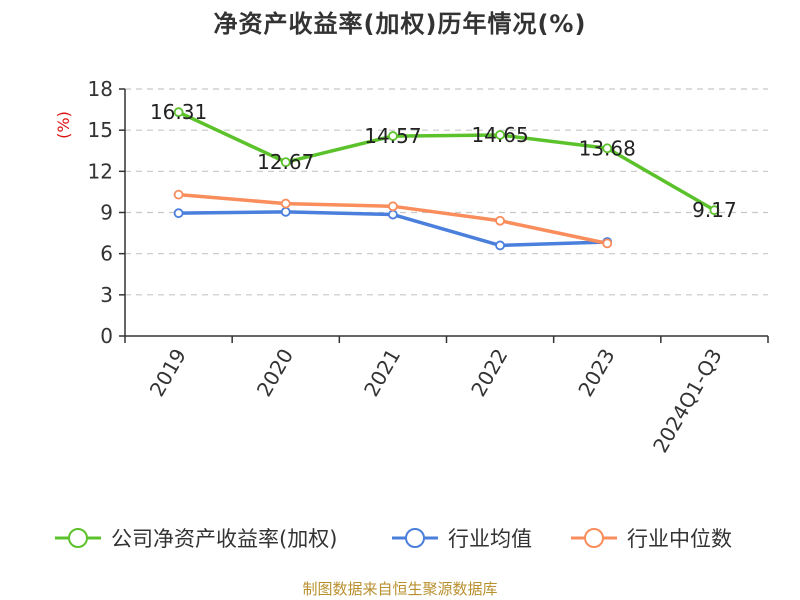 This screenshot has width=800, height=600. What do you see at coordinates (106, 213) in the screenshot?
I see `y-tick-label: 9` at bounding box center [106, 213].